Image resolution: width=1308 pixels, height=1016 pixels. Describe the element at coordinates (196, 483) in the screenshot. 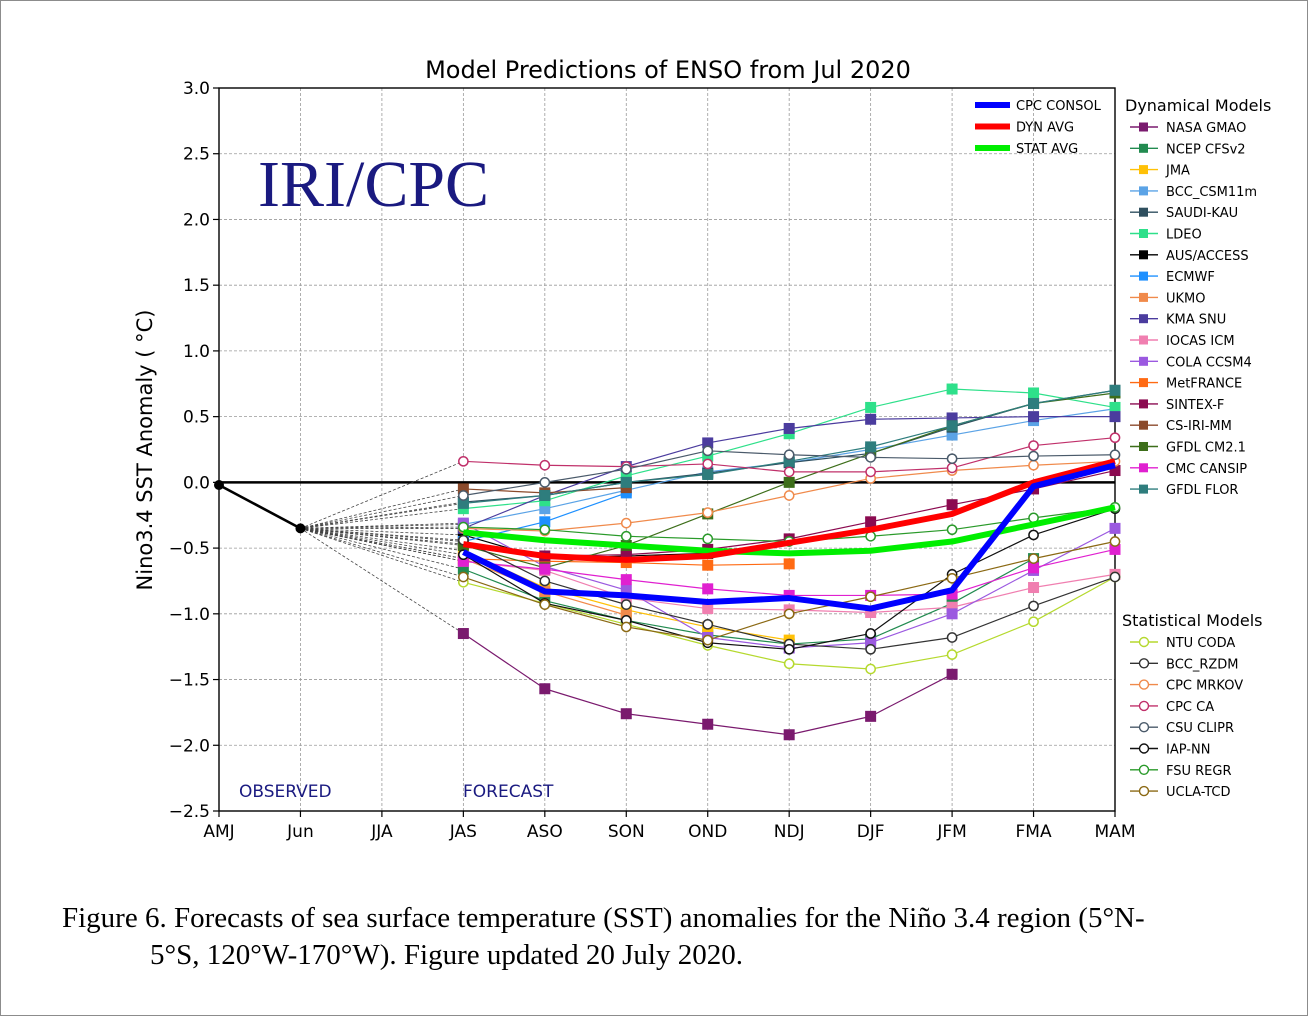

I see `y-tick-label: 0.0` at that location.